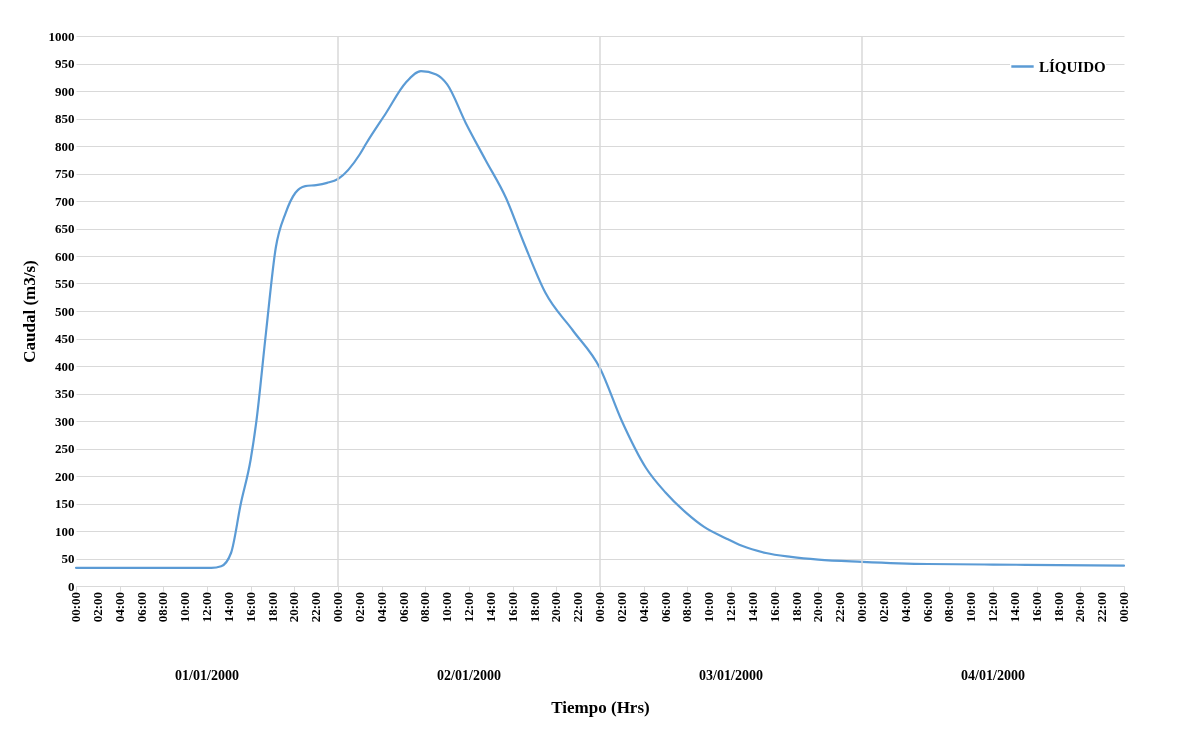  Describe the element at coordinates (65, 503) in the screenshot. I see `y-tick-label: 150` at that location.